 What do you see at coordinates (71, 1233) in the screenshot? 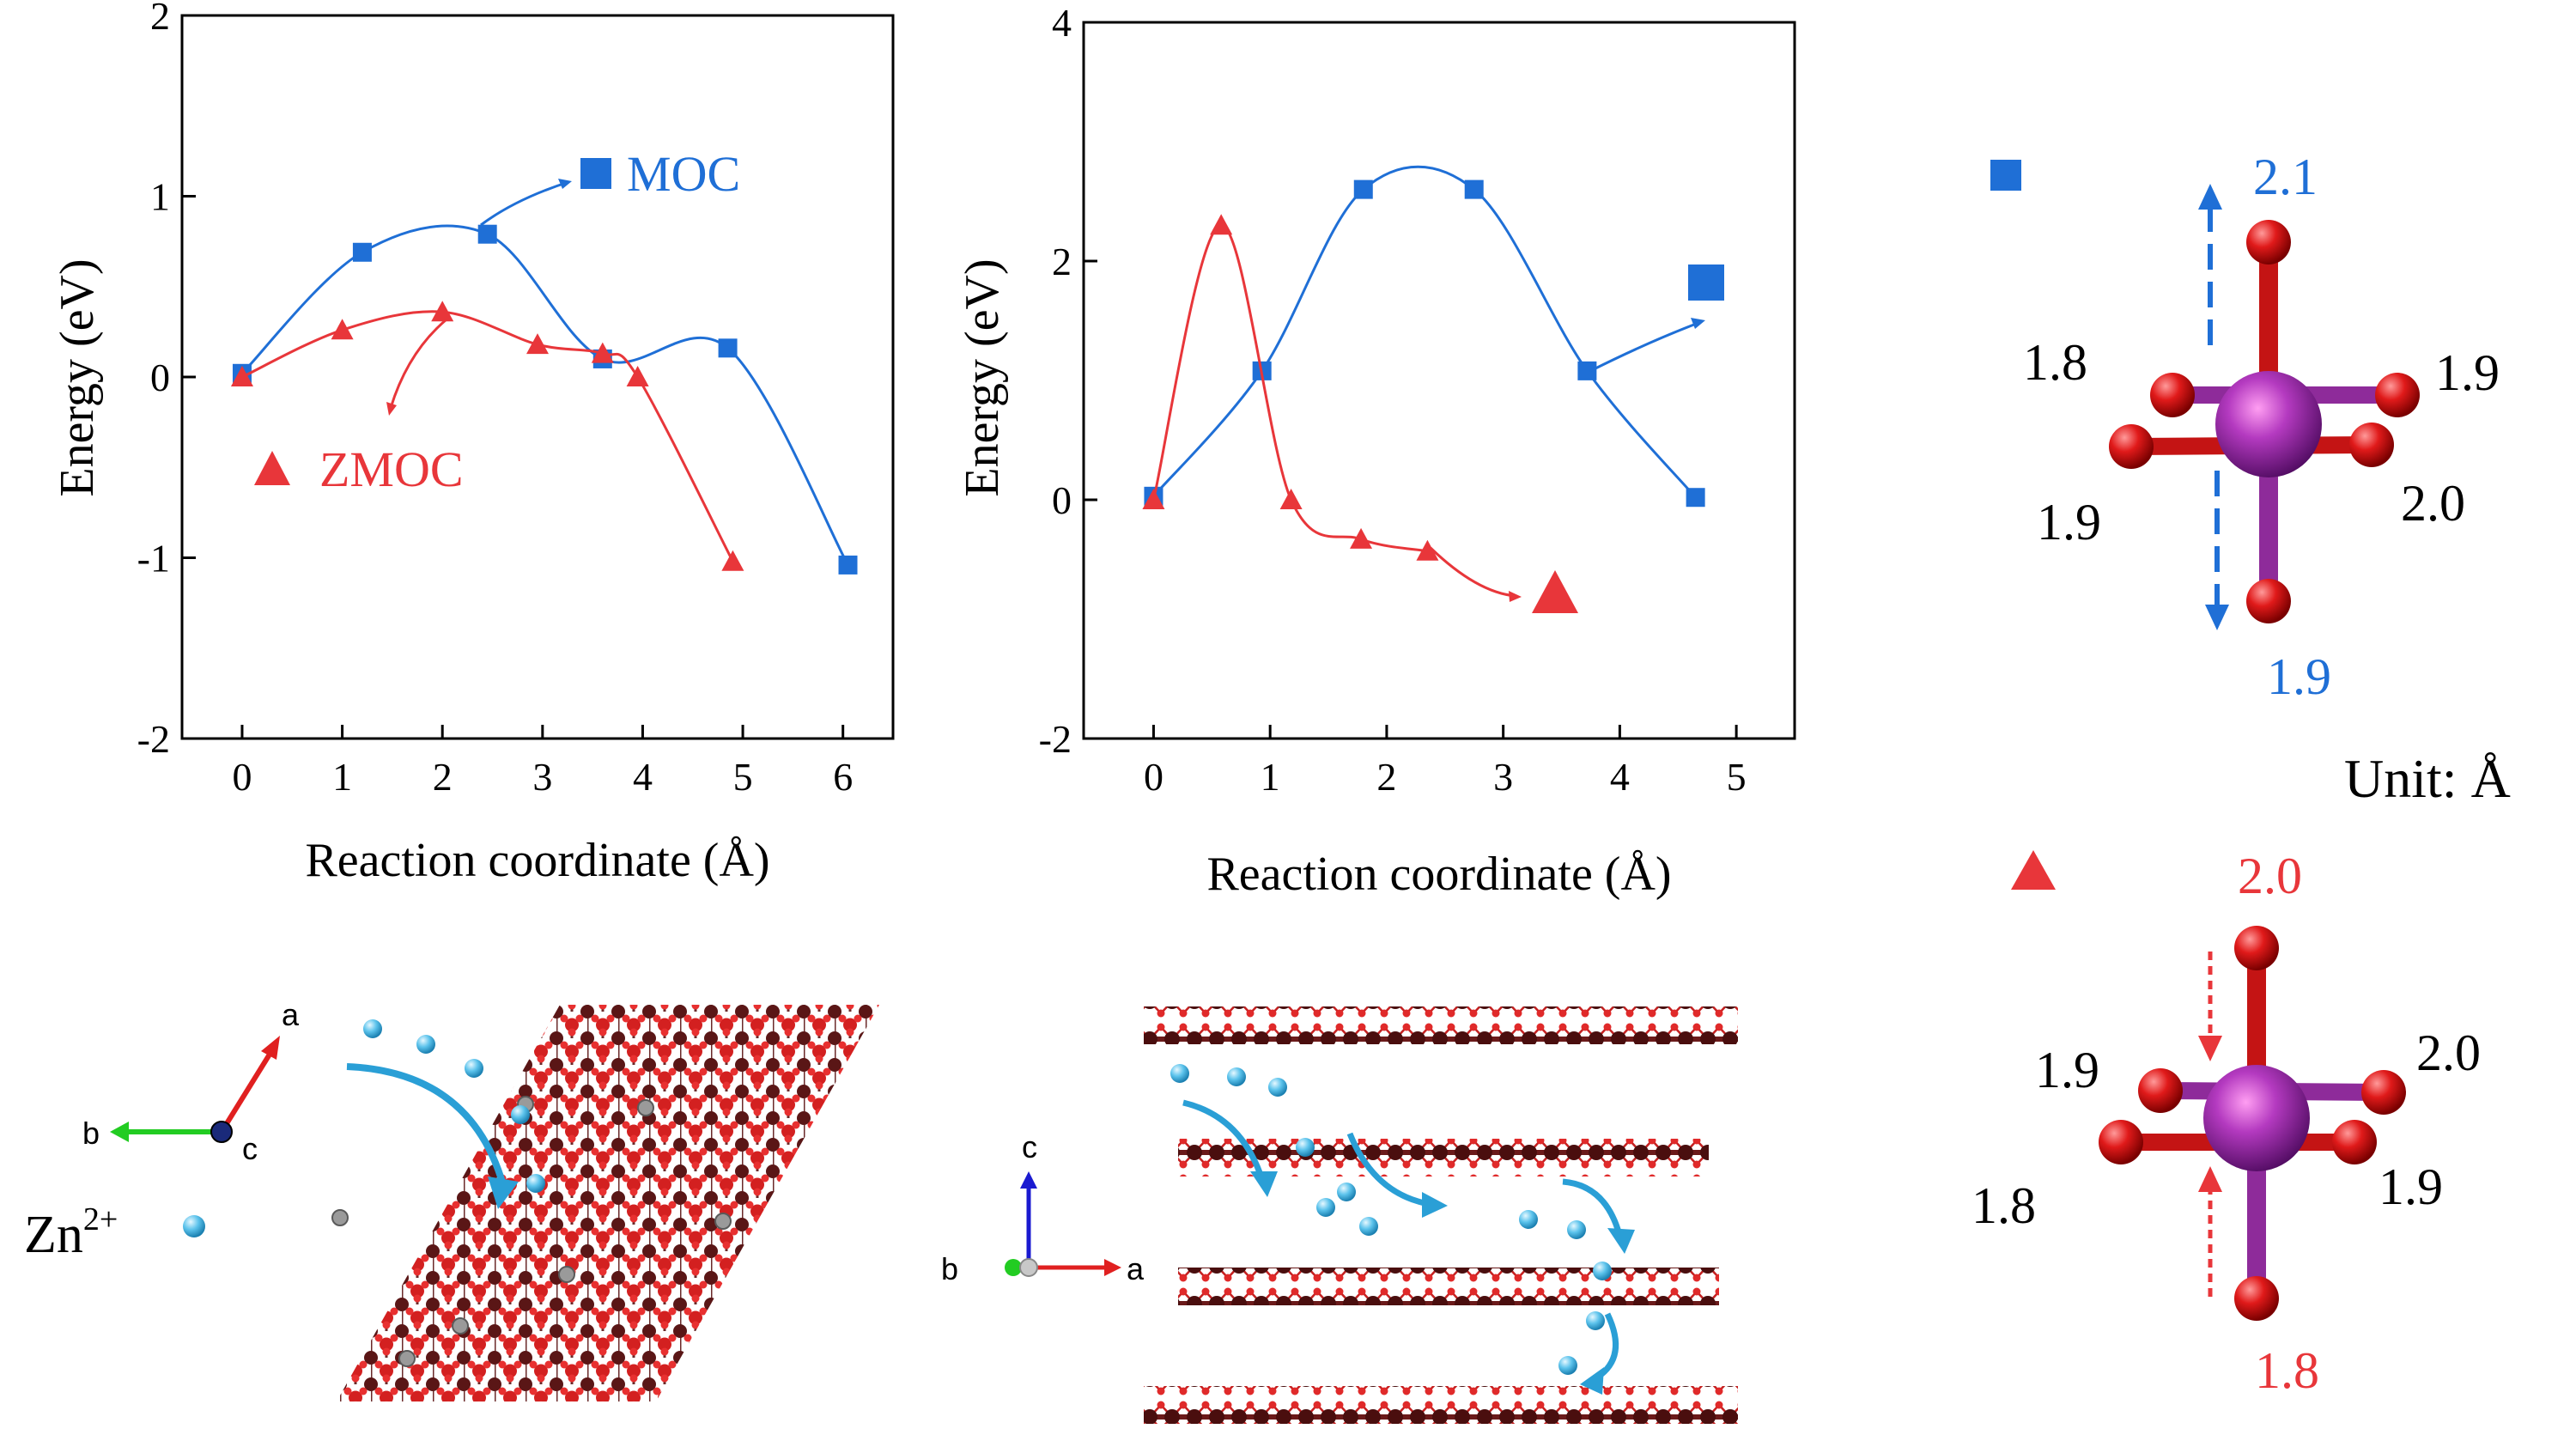
I see `zn-ion-label: Zn2+` at bounding box center [71, 1233].